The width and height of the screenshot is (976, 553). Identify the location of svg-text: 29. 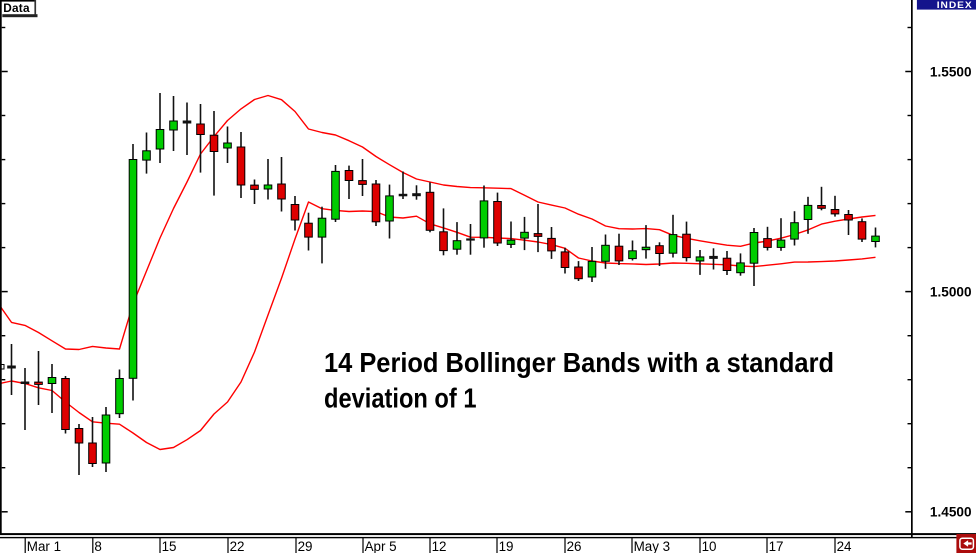
(305, 546).